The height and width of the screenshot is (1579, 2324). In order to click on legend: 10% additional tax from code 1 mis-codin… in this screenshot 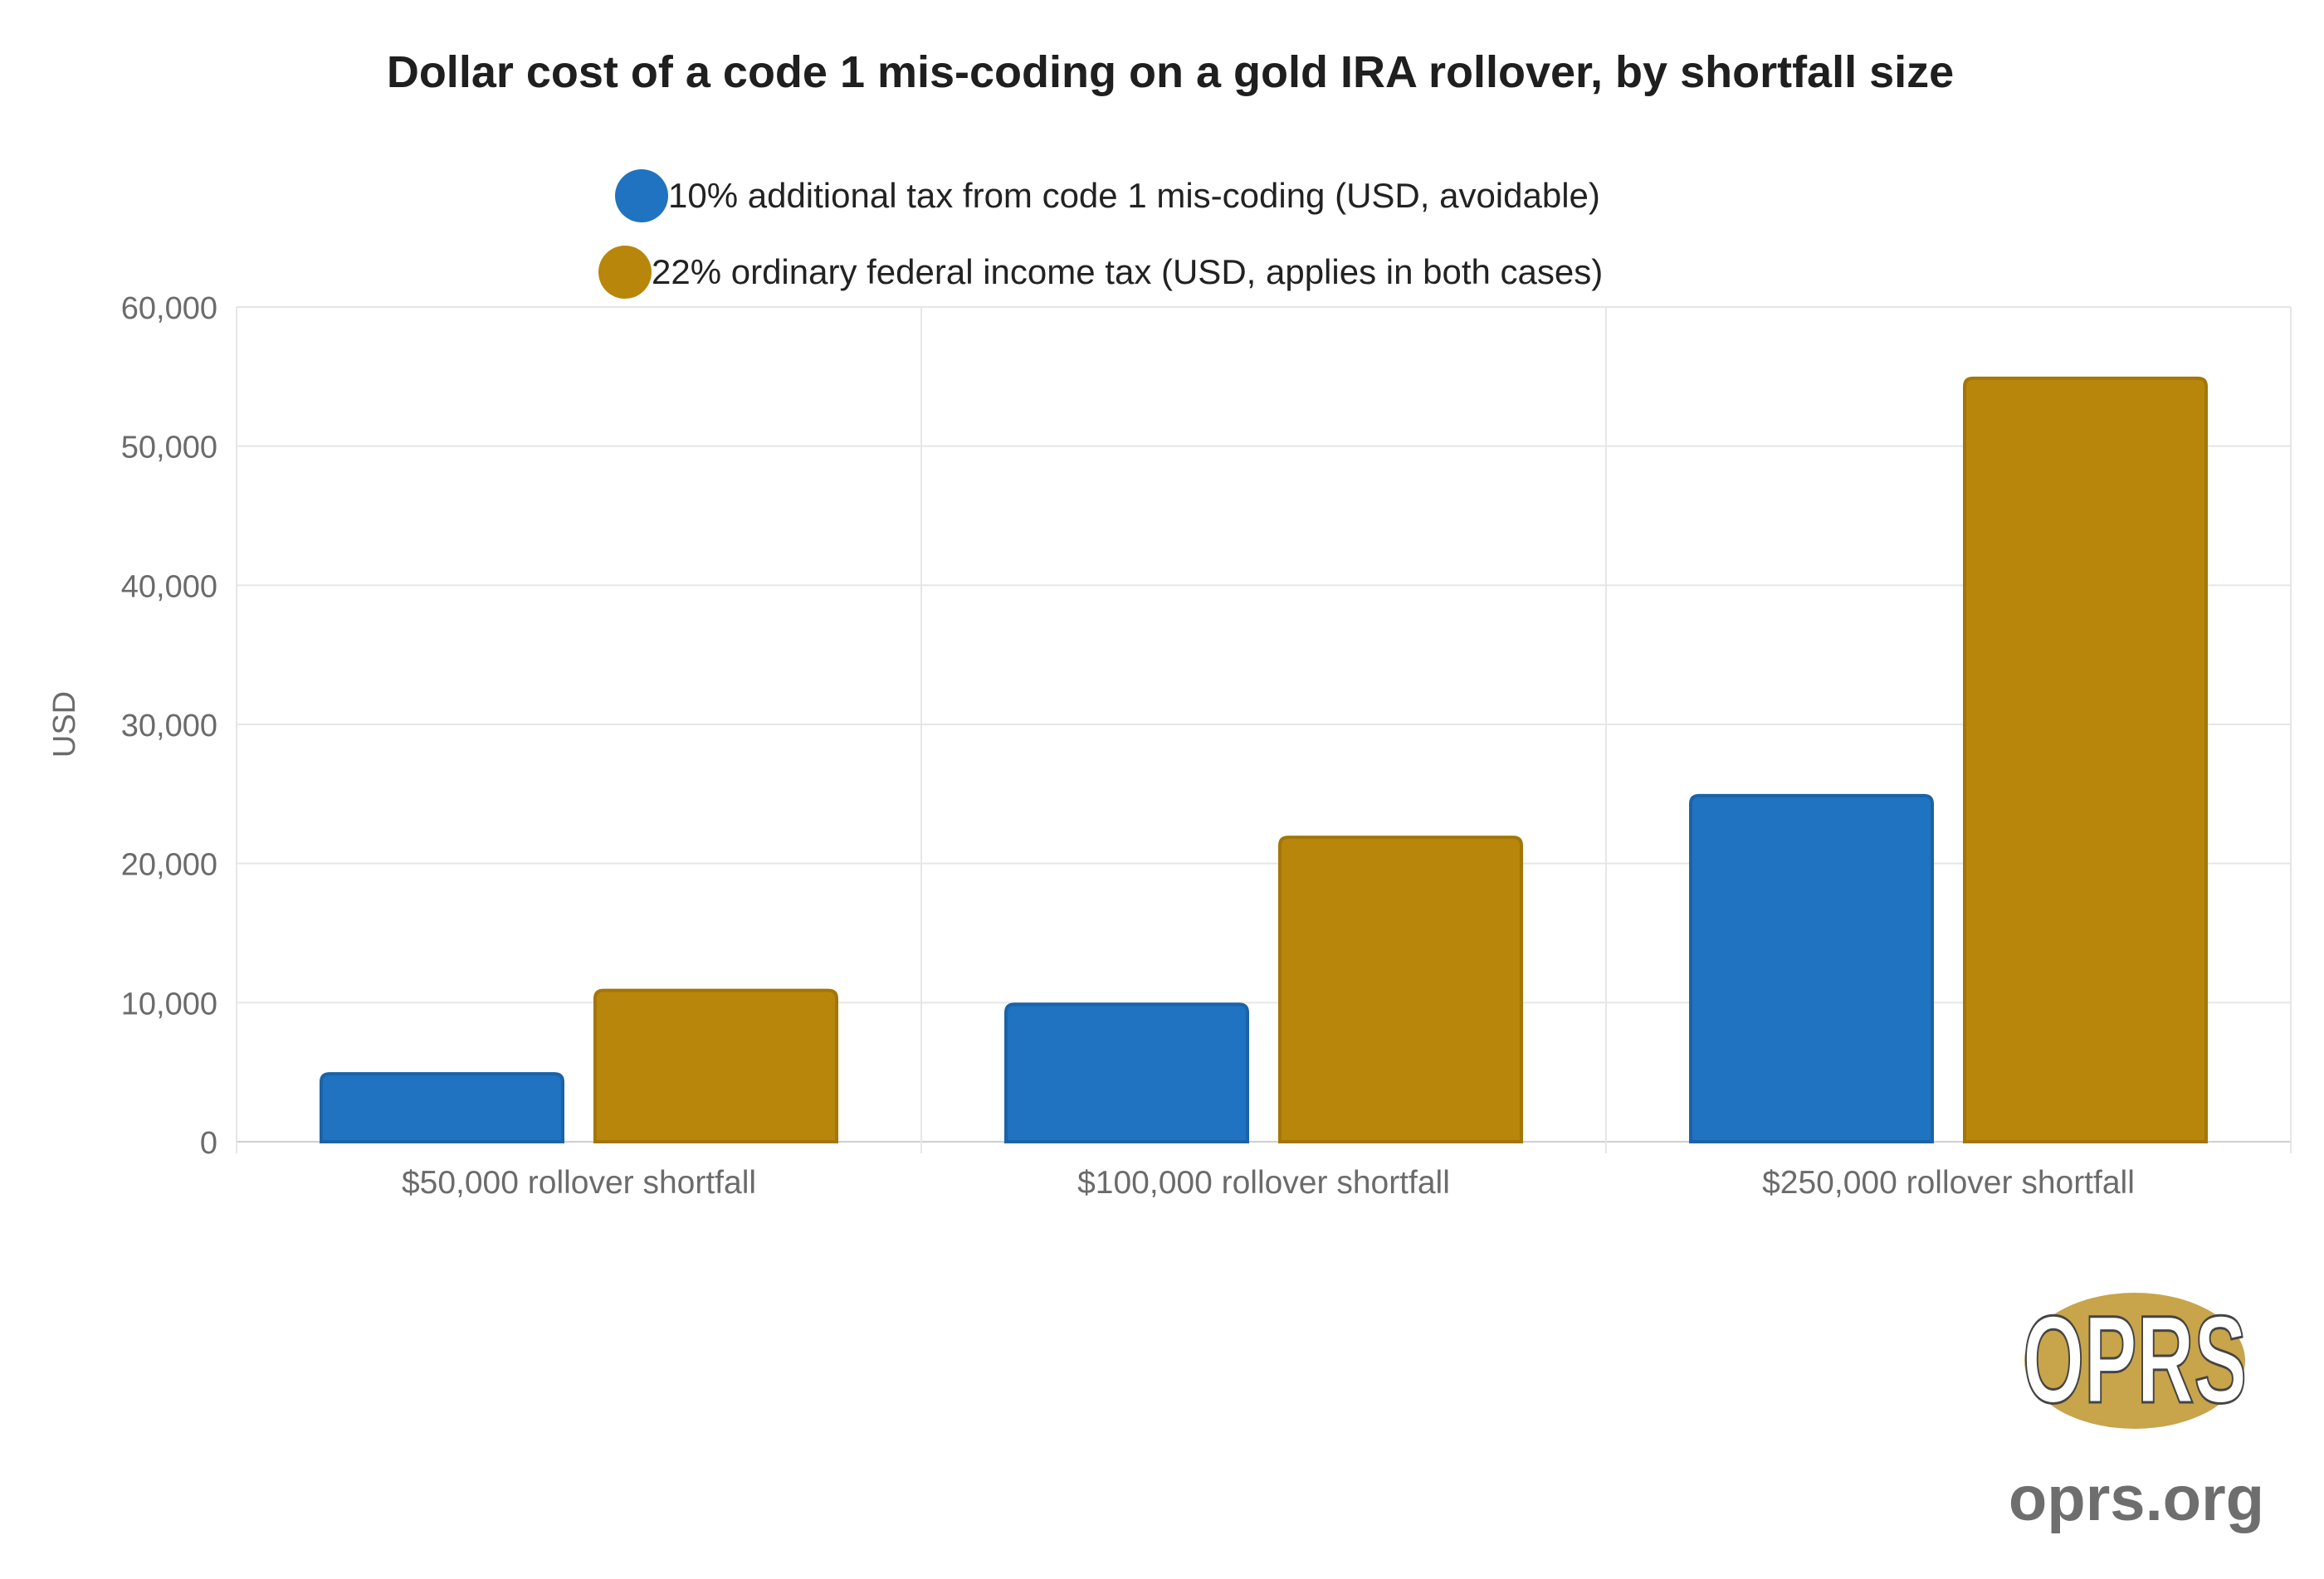, I will do `click(1100, 234)`.